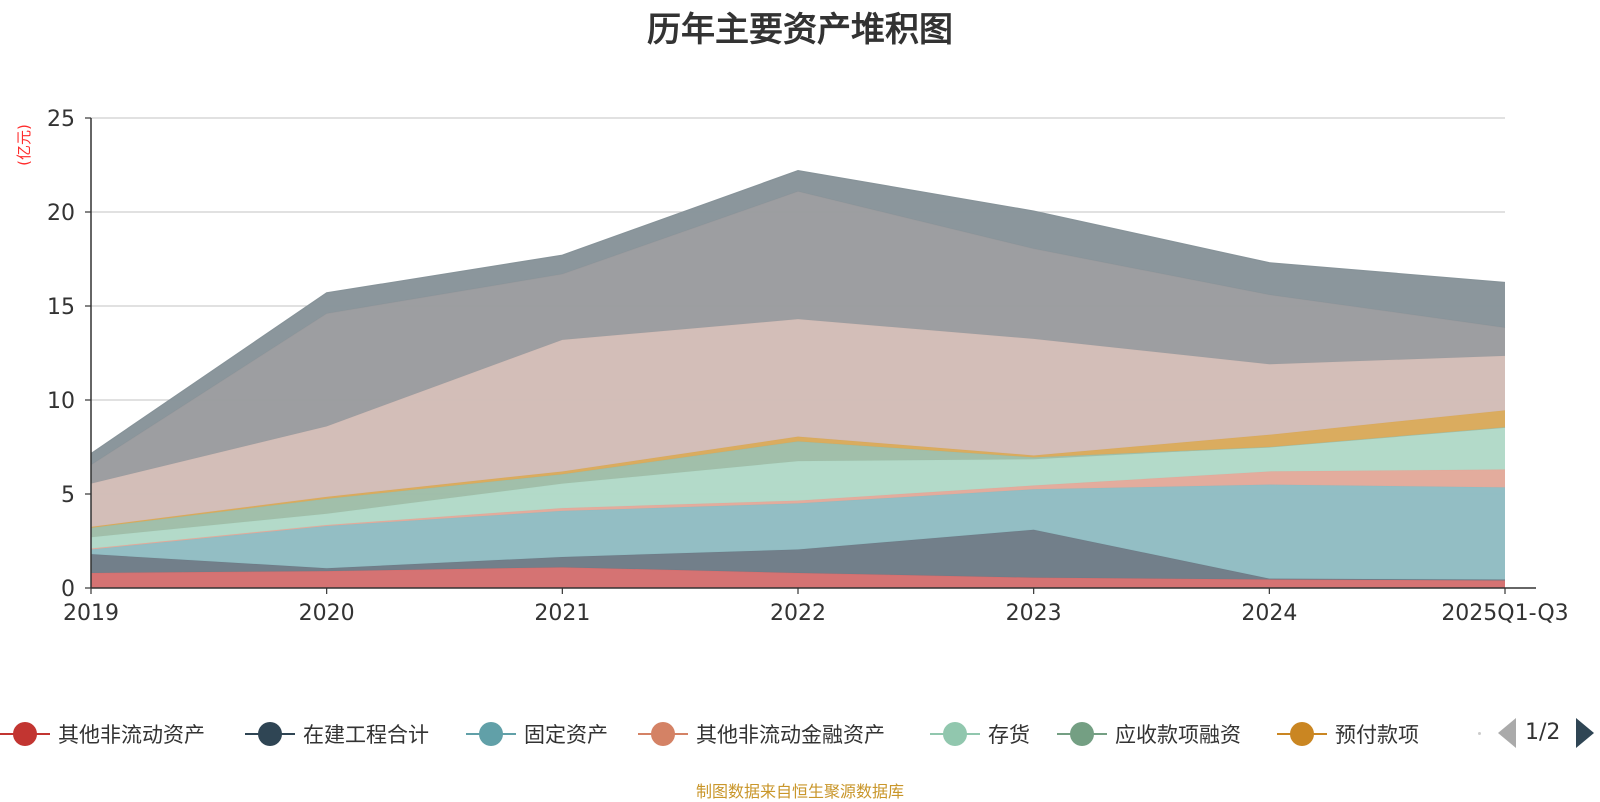  What do you see at coordinates (799, 791) in the screenshot?
I see `source-note: 制图数据来自恒生聚源数据库` at bounding box center [799, 791].